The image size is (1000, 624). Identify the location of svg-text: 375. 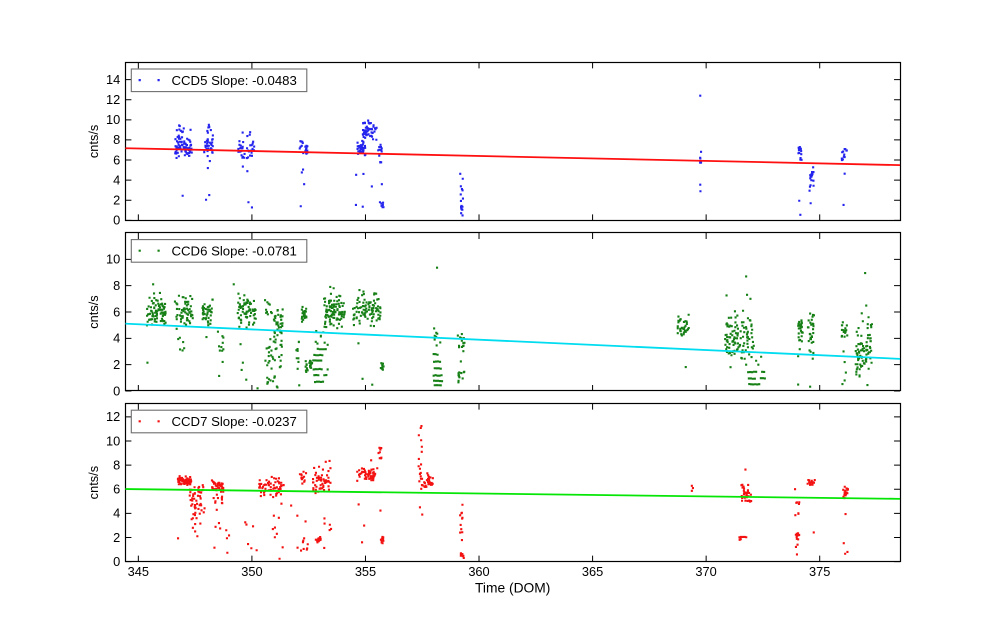
(819, 571).